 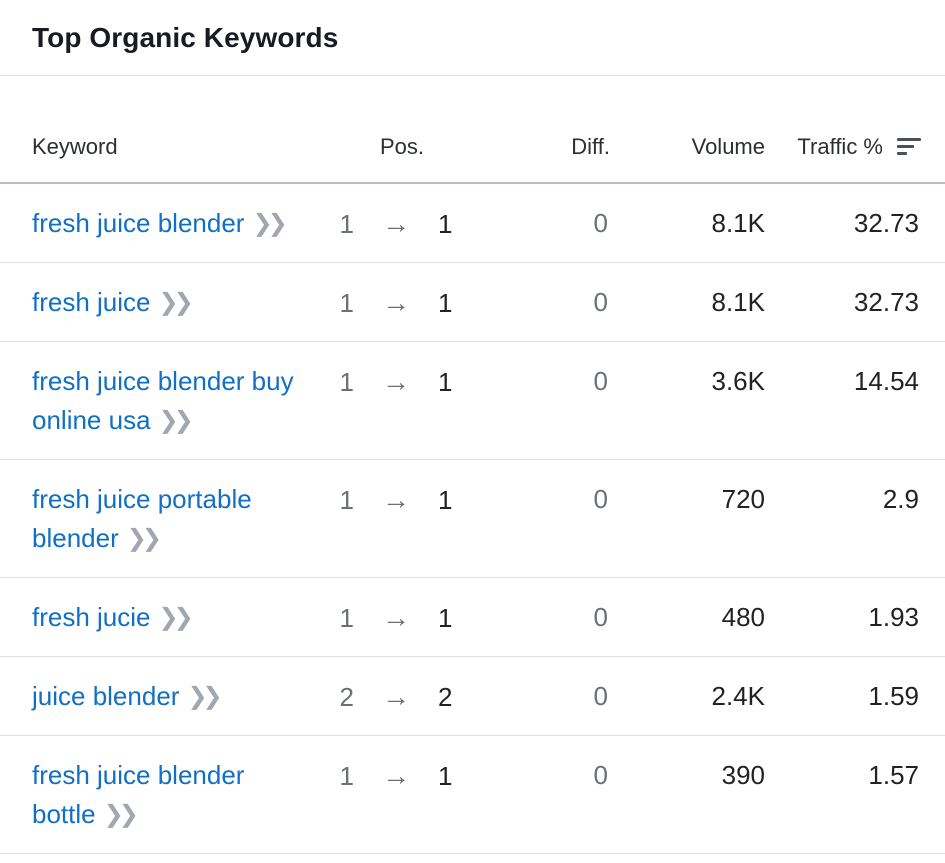 I want to click on table-header: Keyword Pos. Diff. Volume Traffic %, so click(x=472, y=148).